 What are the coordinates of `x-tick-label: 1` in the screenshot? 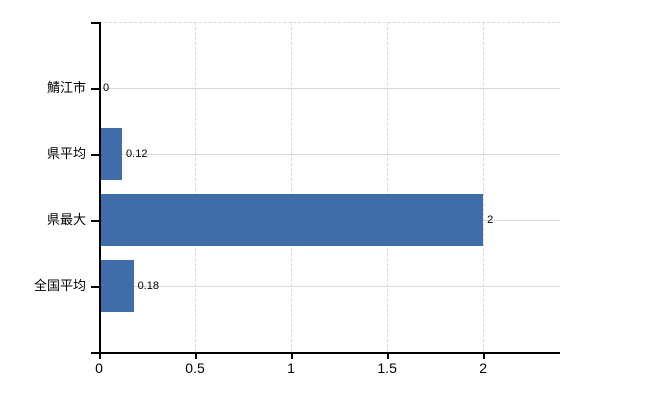 It's located at (291, 368).